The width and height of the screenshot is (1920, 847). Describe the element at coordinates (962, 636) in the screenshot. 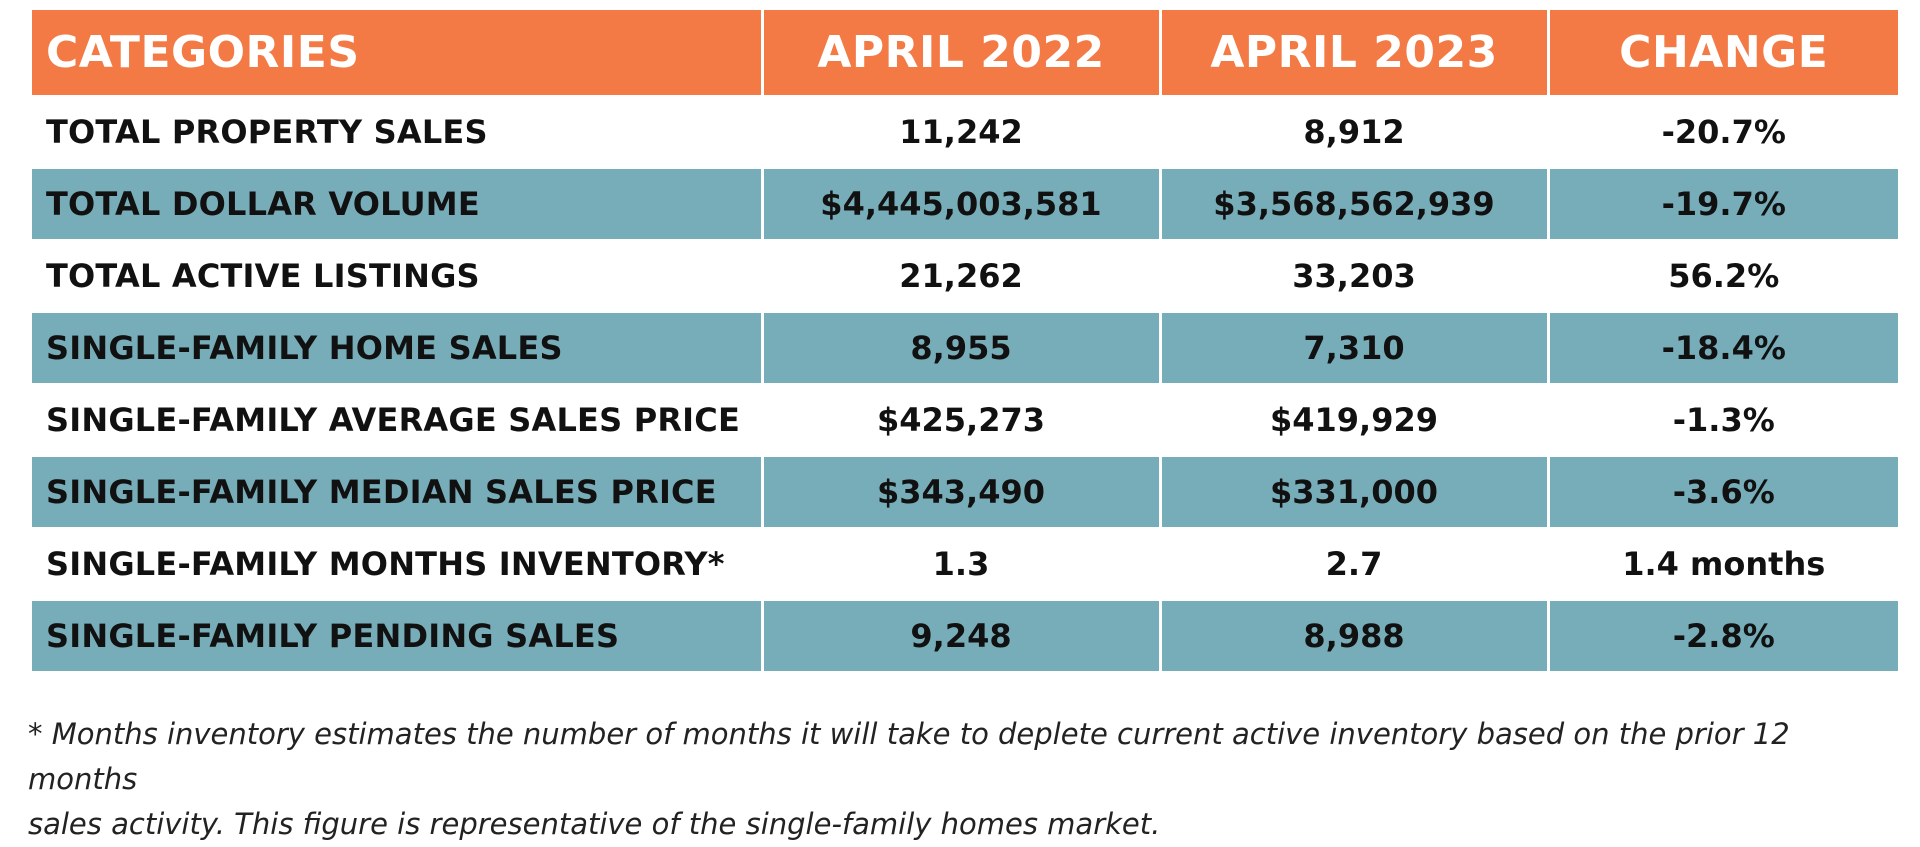

I see `row-april-2022: 9,248` at that location.